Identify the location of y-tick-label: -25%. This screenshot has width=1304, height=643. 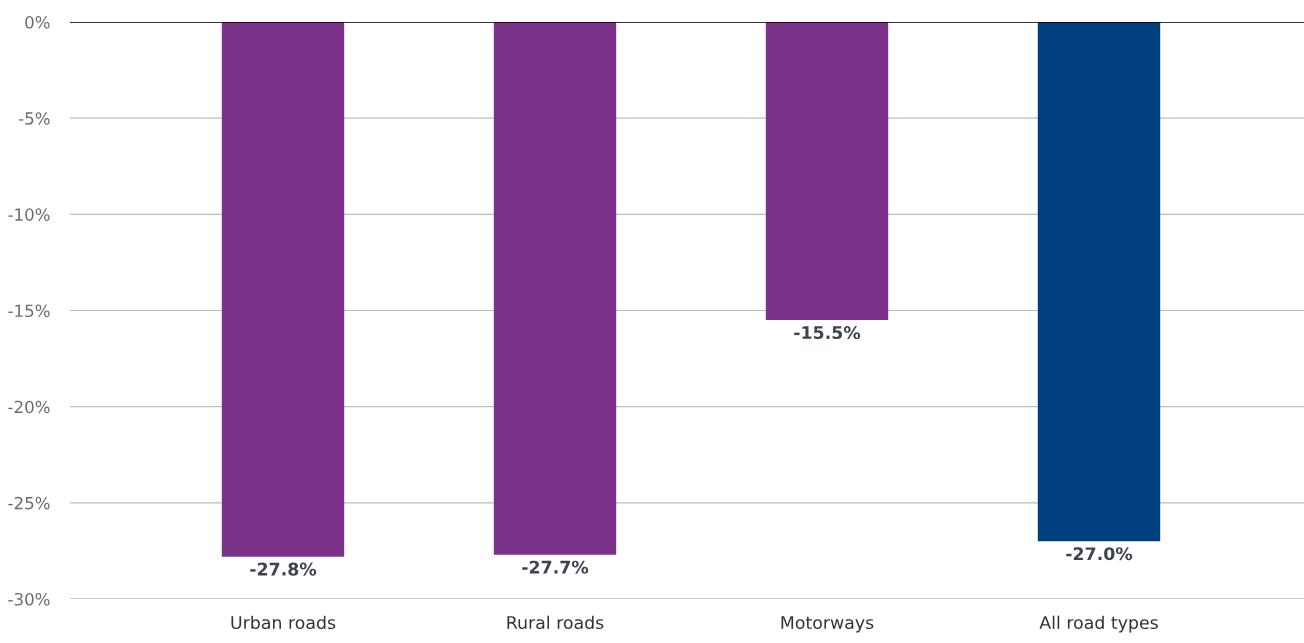
(29, 503).